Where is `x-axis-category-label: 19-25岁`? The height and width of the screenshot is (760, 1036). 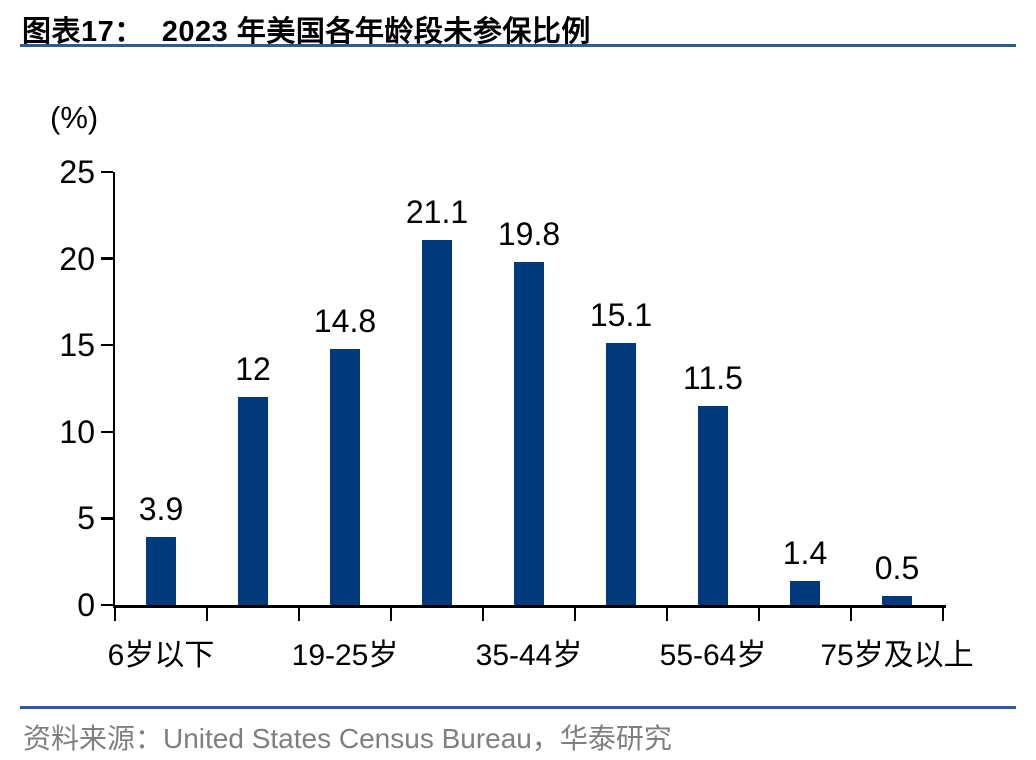 x-axis-category-label: 19-25岁 is located at coordinates (345, 655).